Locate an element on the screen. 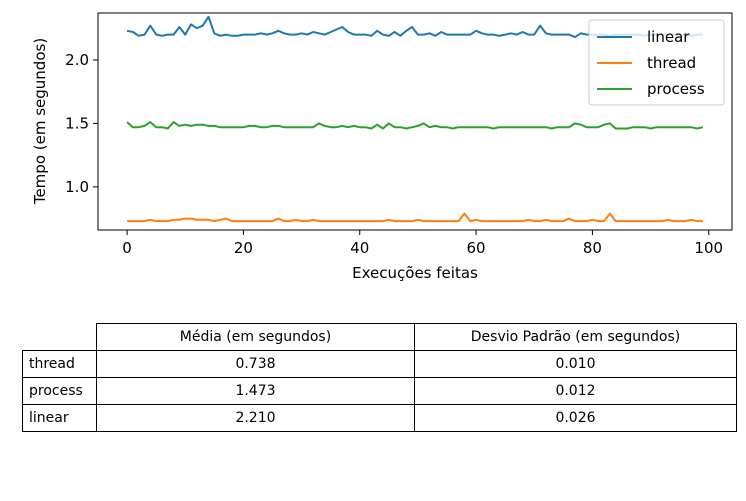  table-row: thread 0.738 0.010 is located at coordinates (379, 364).